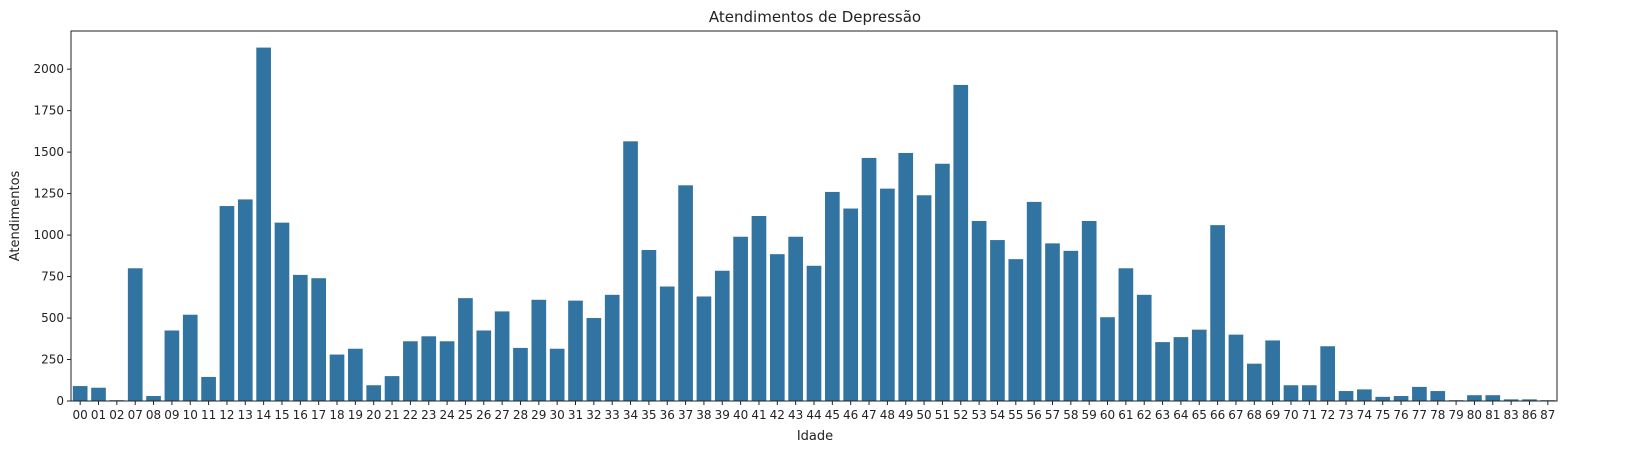  I want to click on x-tick-label: 26, so click(483, 415).